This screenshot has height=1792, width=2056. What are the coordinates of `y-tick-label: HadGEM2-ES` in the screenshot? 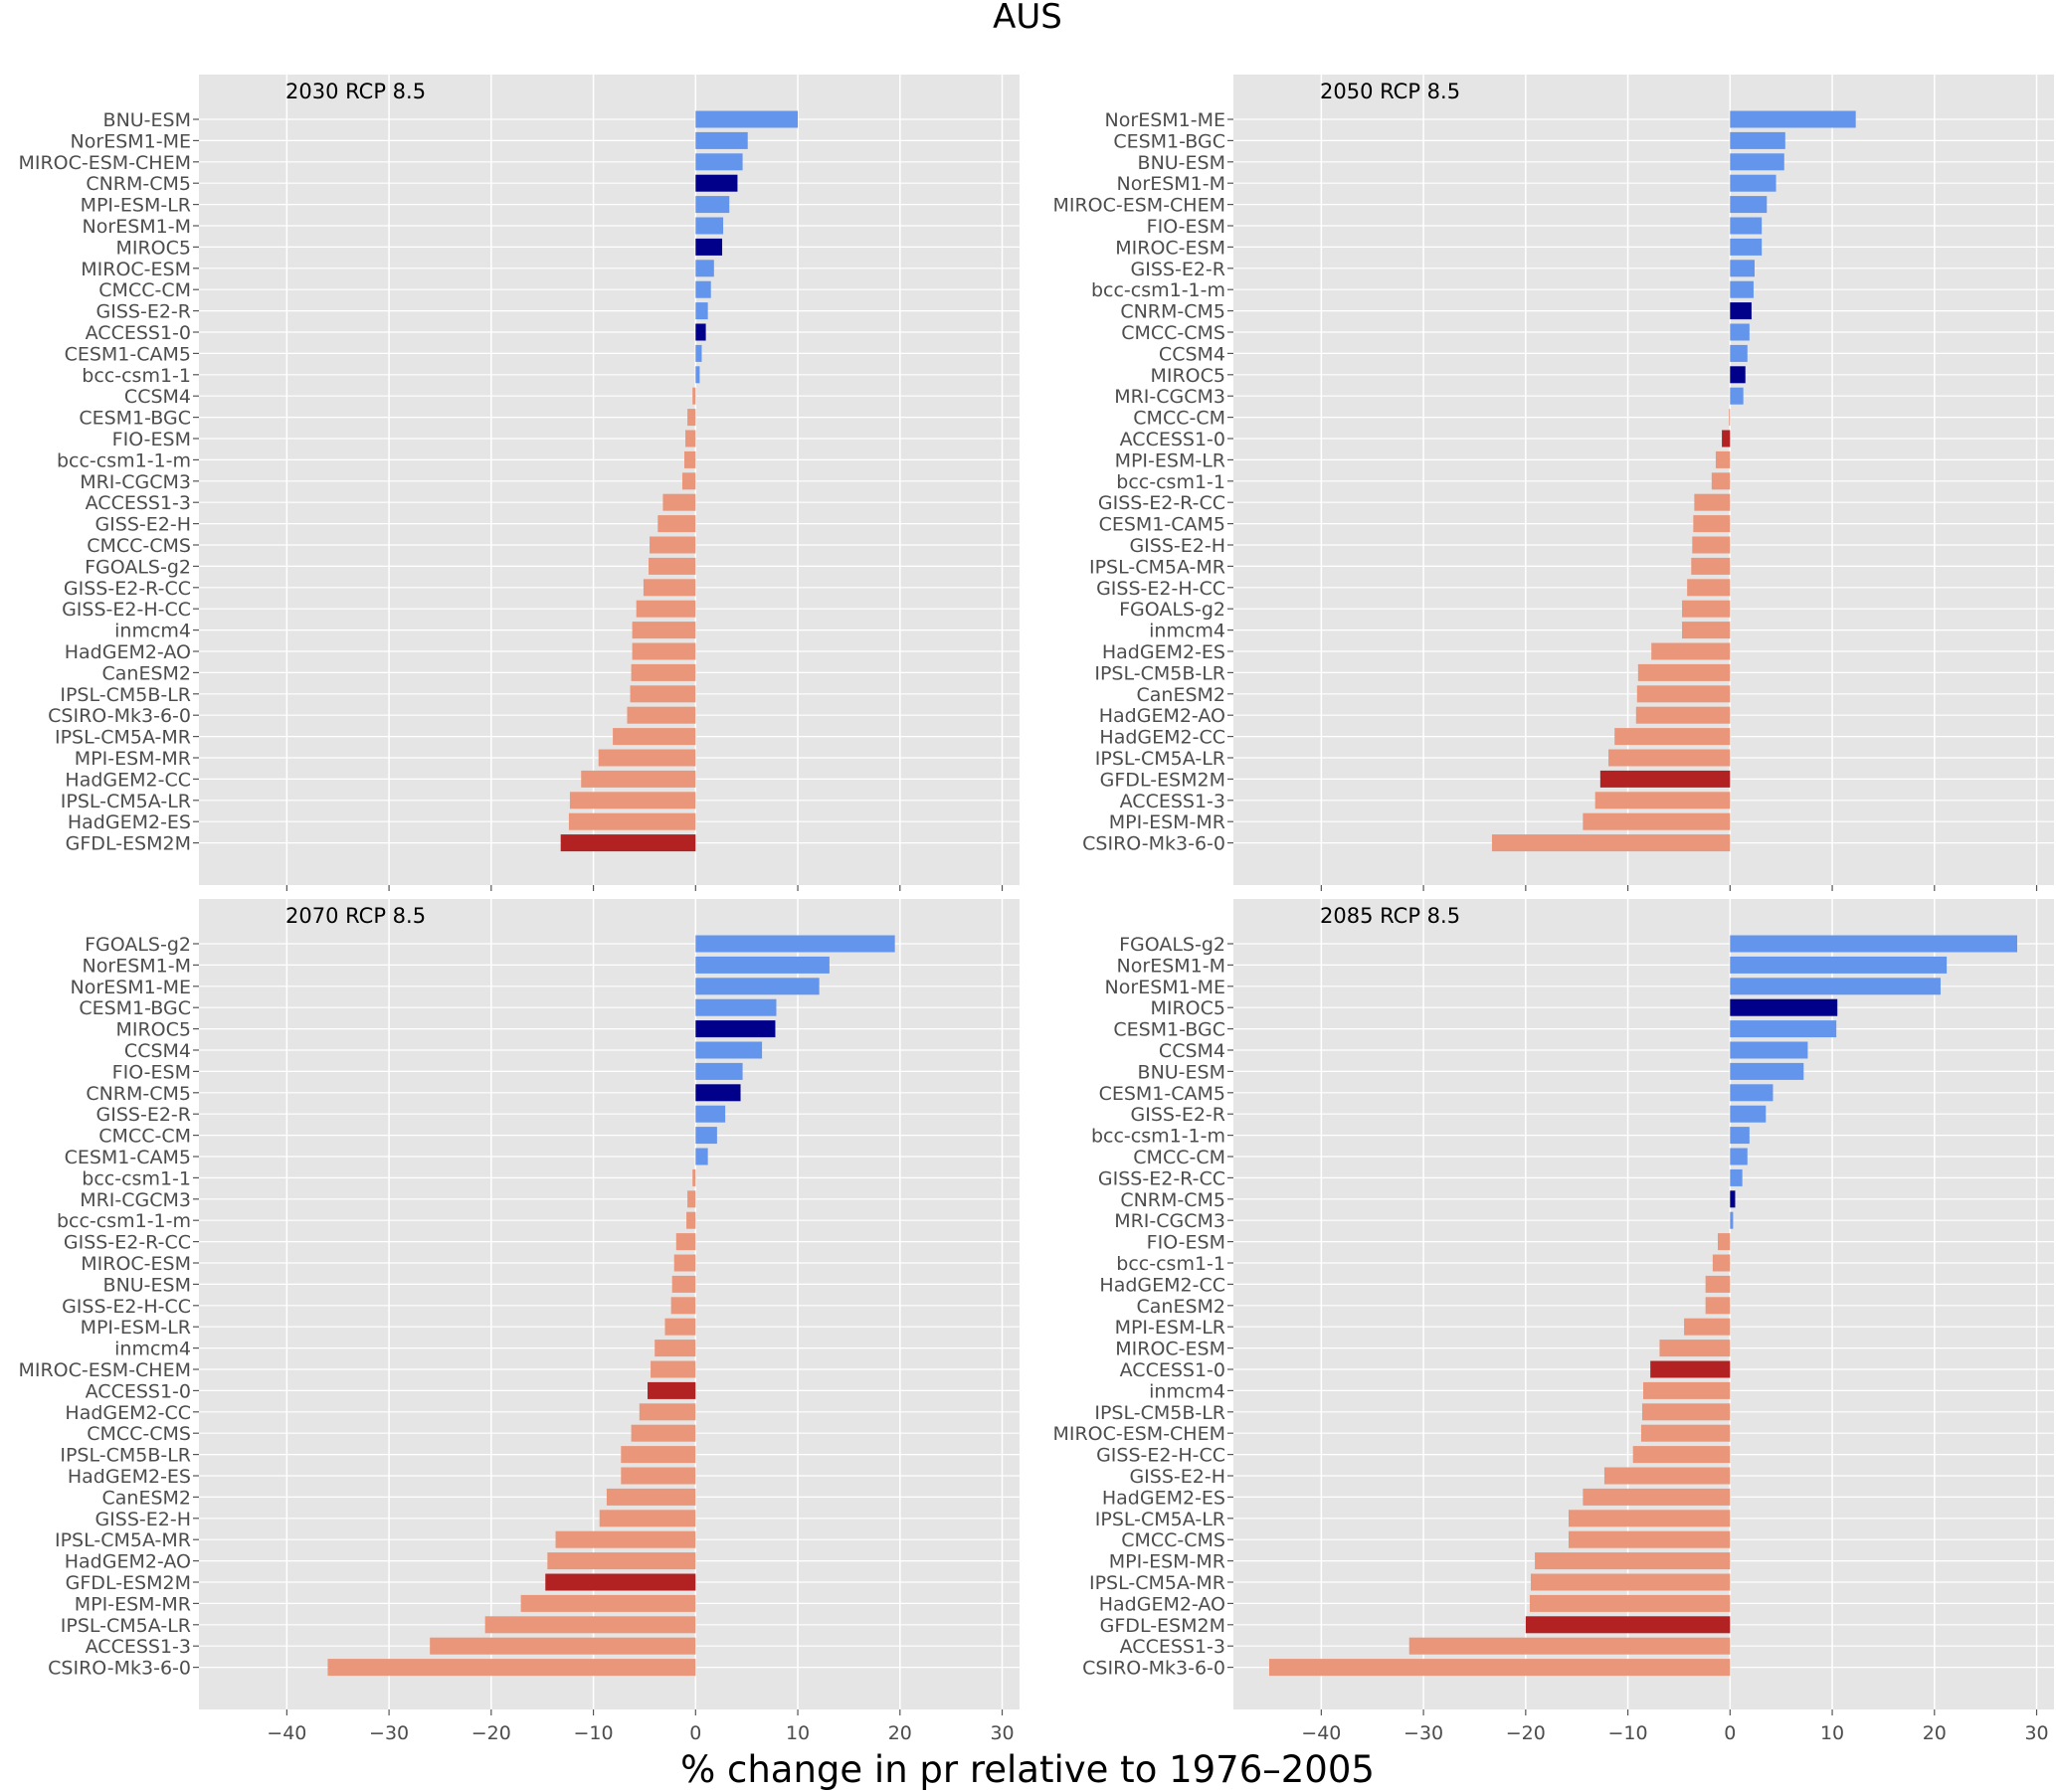 It's located at (129, 1477).